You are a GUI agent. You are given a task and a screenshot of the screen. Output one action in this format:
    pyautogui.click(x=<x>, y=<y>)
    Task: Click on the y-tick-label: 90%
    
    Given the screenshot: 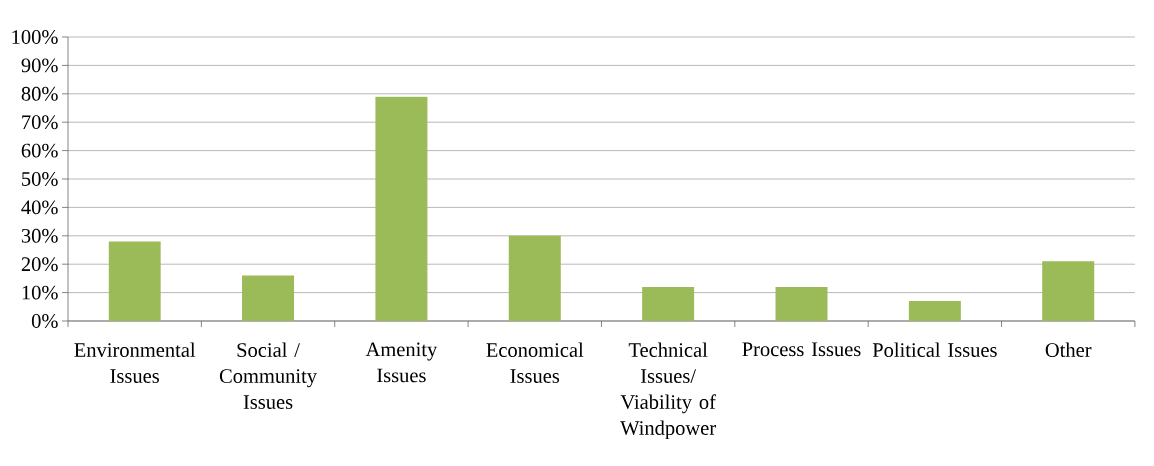 What is the action you would take?
    pyautogui.click(x=39, y=65)
    